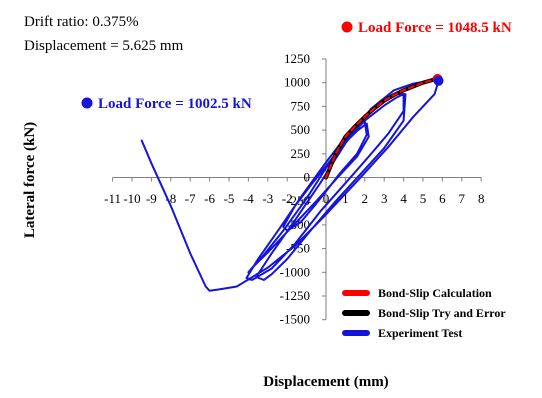 Image resolution: width=542 pixels, height=398 pixels. What do you see at coordinates (325, 382) in the screenshot?
I see `x-axis-title: Displacement (mm)` at bounding box center [325, 382].